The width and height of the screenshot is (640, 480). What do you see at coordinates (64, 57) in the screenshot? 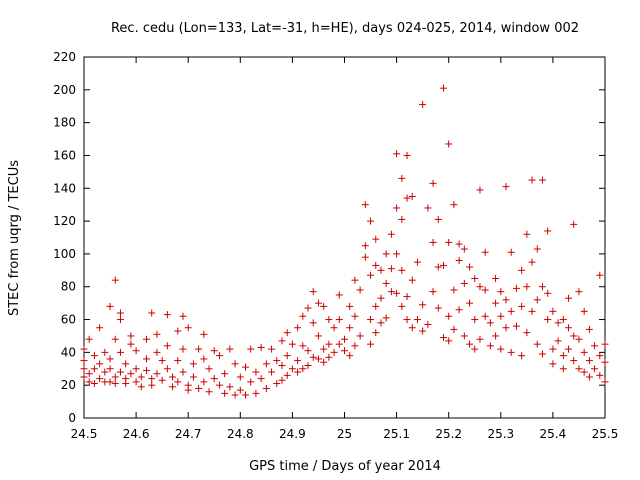
I see `y-tick-label: 220` at bounding box center [64, 57].